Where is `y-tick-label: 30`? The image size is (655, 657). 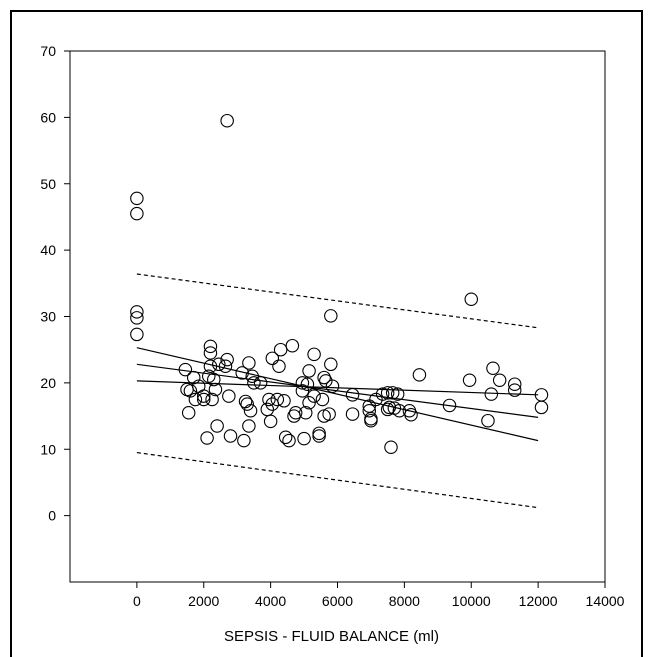 y-tick-label: 30 is located at coordinates (48, 317).